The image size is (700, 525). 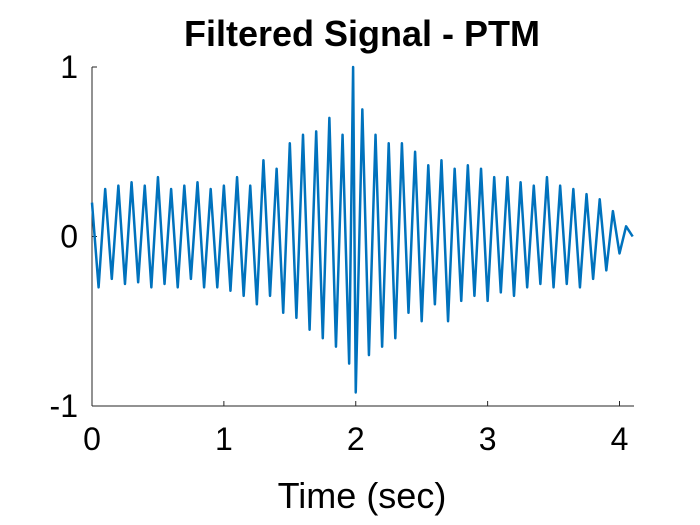 I want to click on y-tick-label: 0, so click(x=69, y=237).